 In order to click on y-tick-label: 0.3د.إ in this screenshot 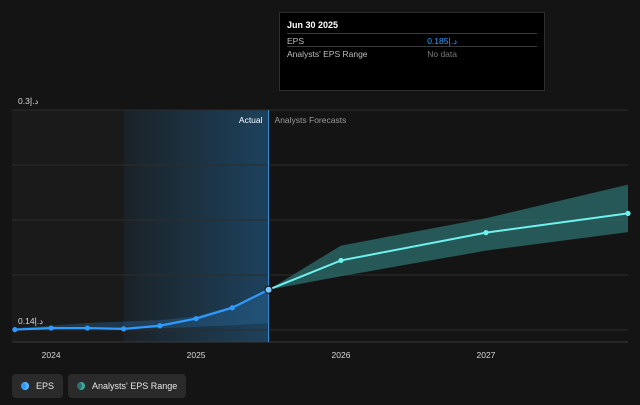, I will do `click(28, 101)`.